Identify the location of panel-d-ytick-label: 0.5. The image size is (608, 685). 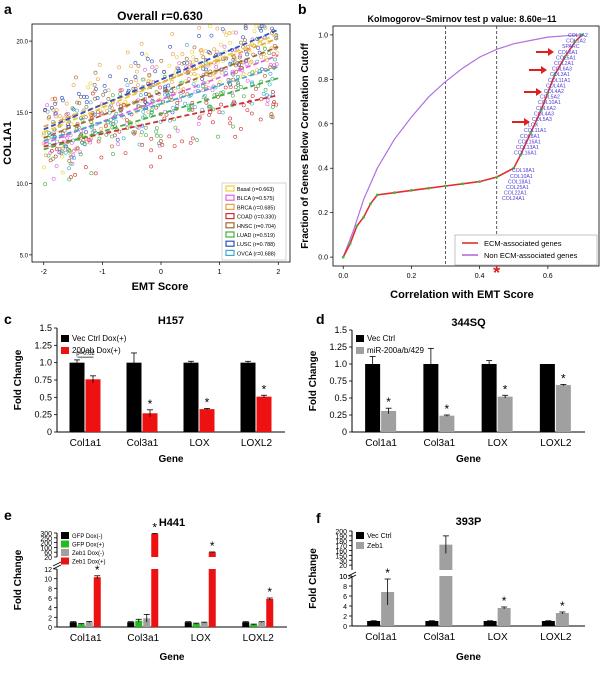
(340, 398).